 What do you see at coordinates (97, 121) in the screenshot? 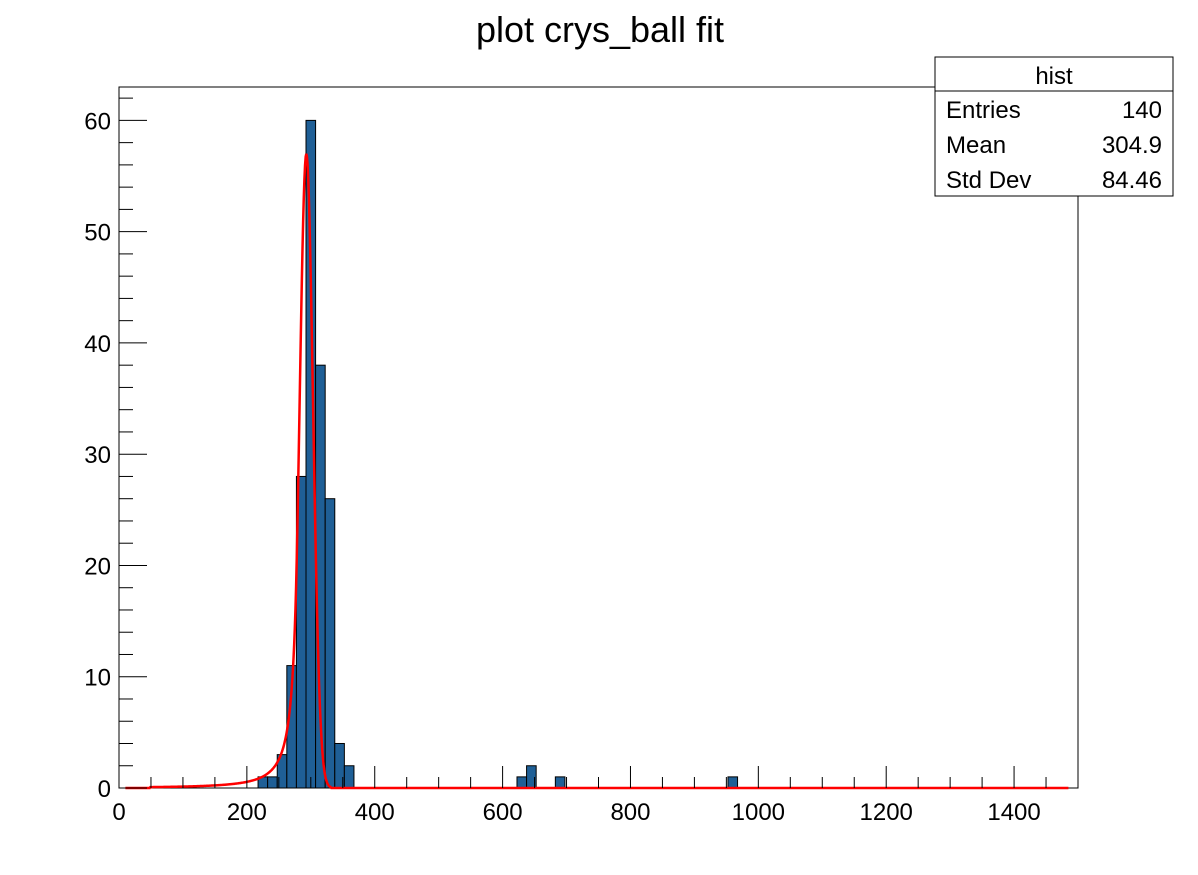
I see `y-tick-label: 60` at bounding box center [97, 121].